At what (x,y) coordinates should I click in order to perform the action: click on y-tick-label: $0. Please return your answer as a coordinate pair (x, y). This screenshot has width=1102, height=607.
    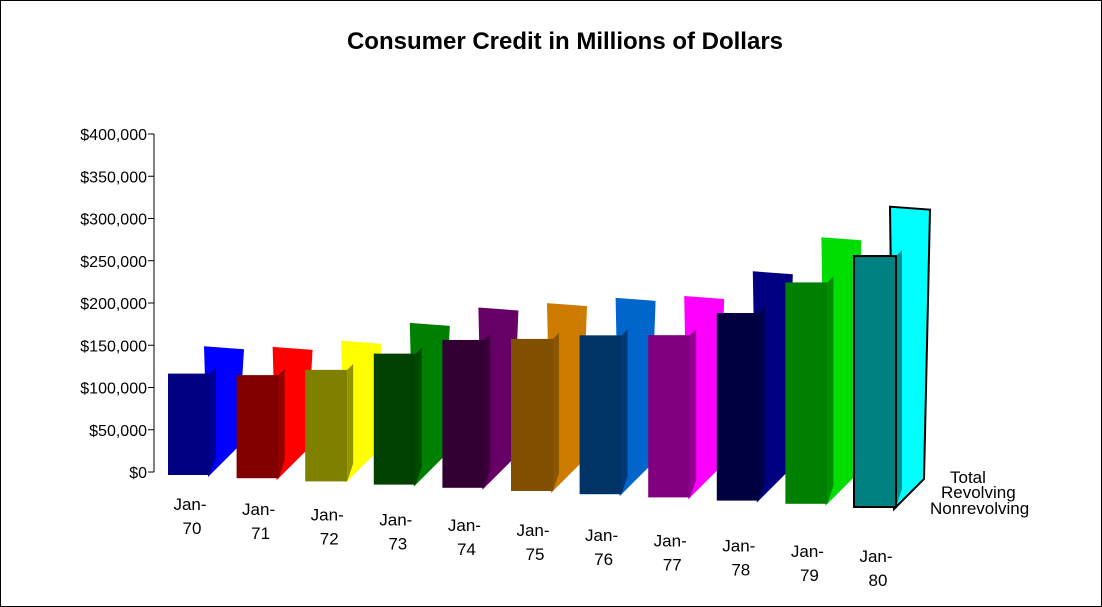
    Looking at the image, I should click on (138, 473).